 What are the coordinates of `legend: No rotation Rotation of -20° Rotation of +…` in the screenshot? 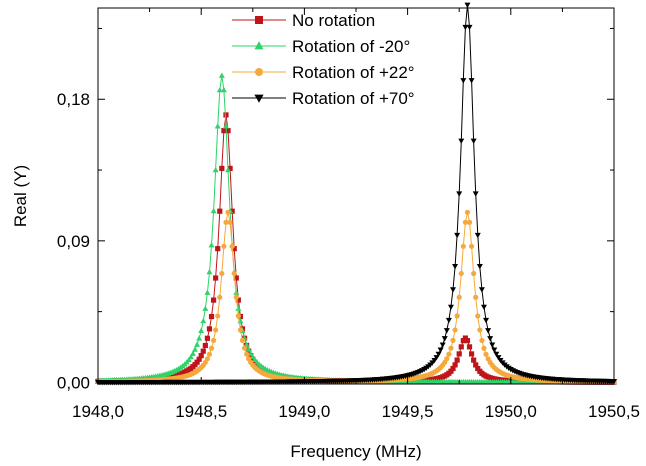 It's located at (323, 59).